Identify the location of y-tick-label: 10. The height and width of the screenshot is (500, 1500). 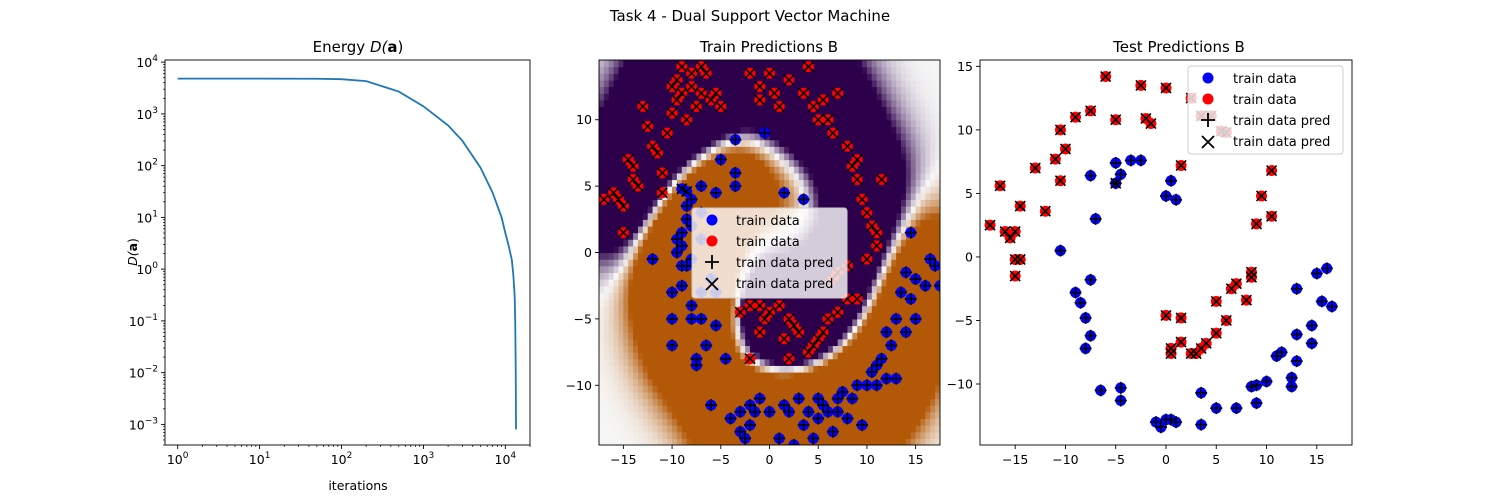
(584, 119).